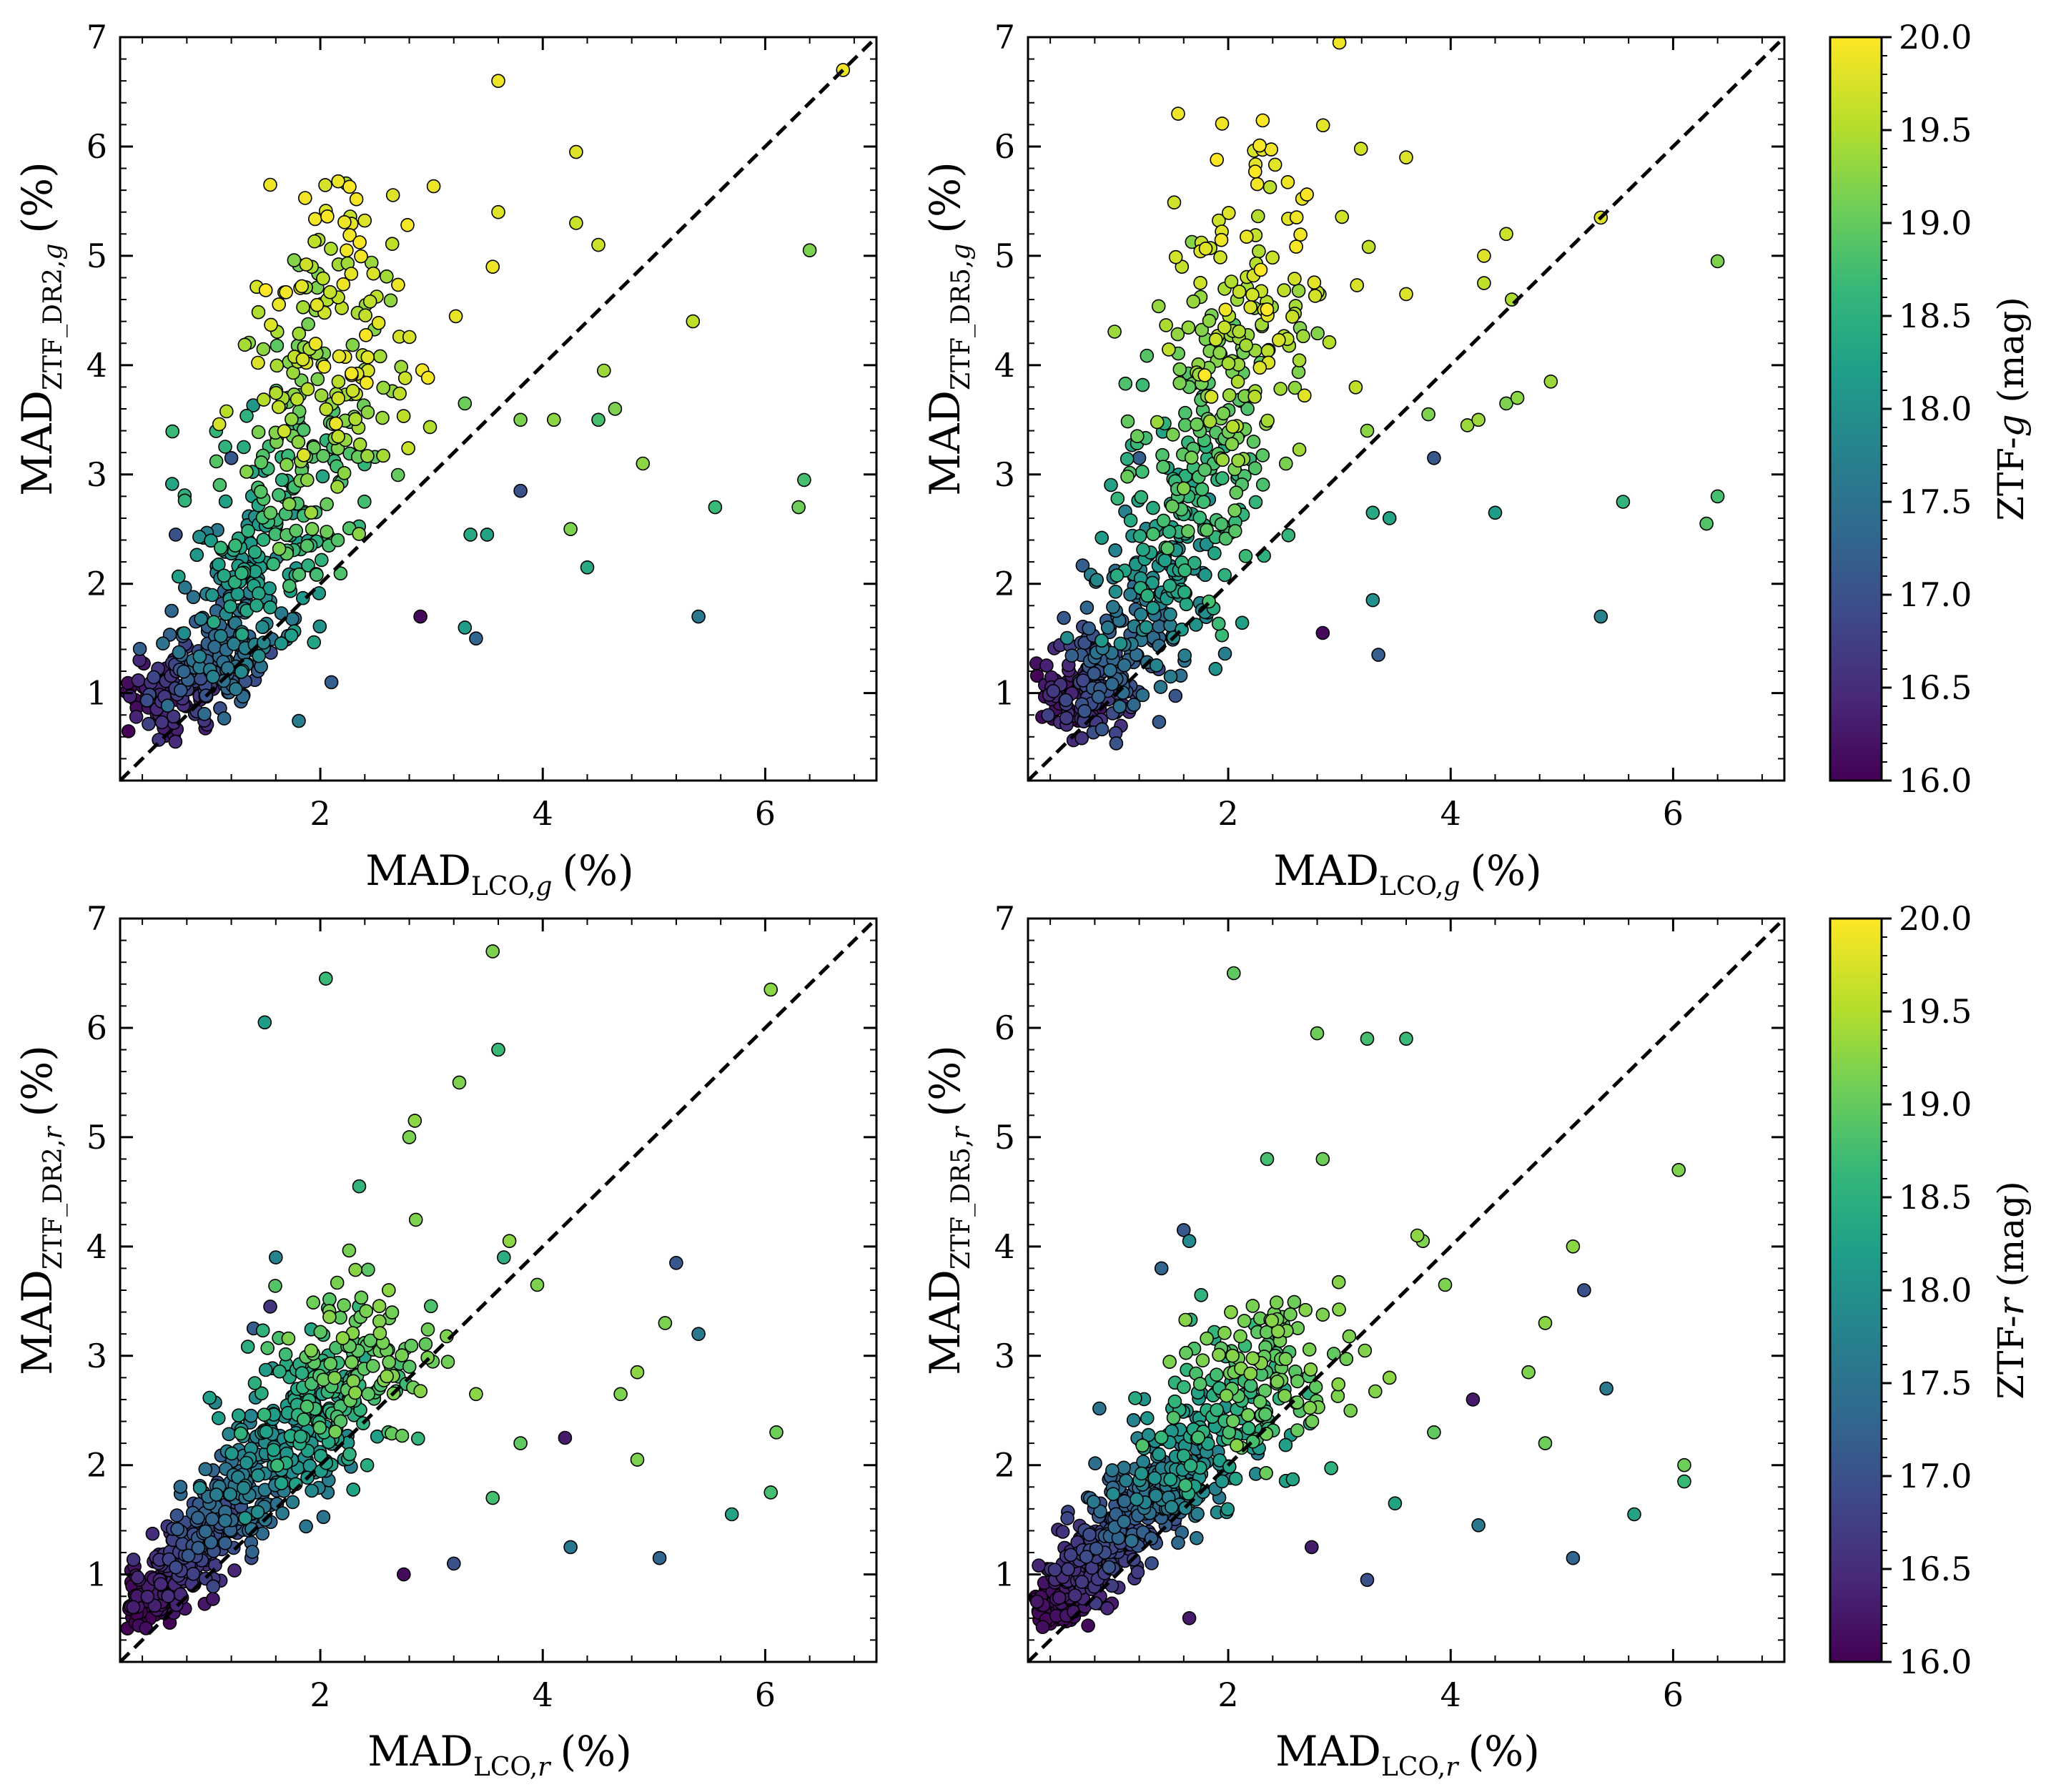  Describe the element at coordinates (543, 1695) in the screenshot. I see `x-tick-label: 4` at that location.